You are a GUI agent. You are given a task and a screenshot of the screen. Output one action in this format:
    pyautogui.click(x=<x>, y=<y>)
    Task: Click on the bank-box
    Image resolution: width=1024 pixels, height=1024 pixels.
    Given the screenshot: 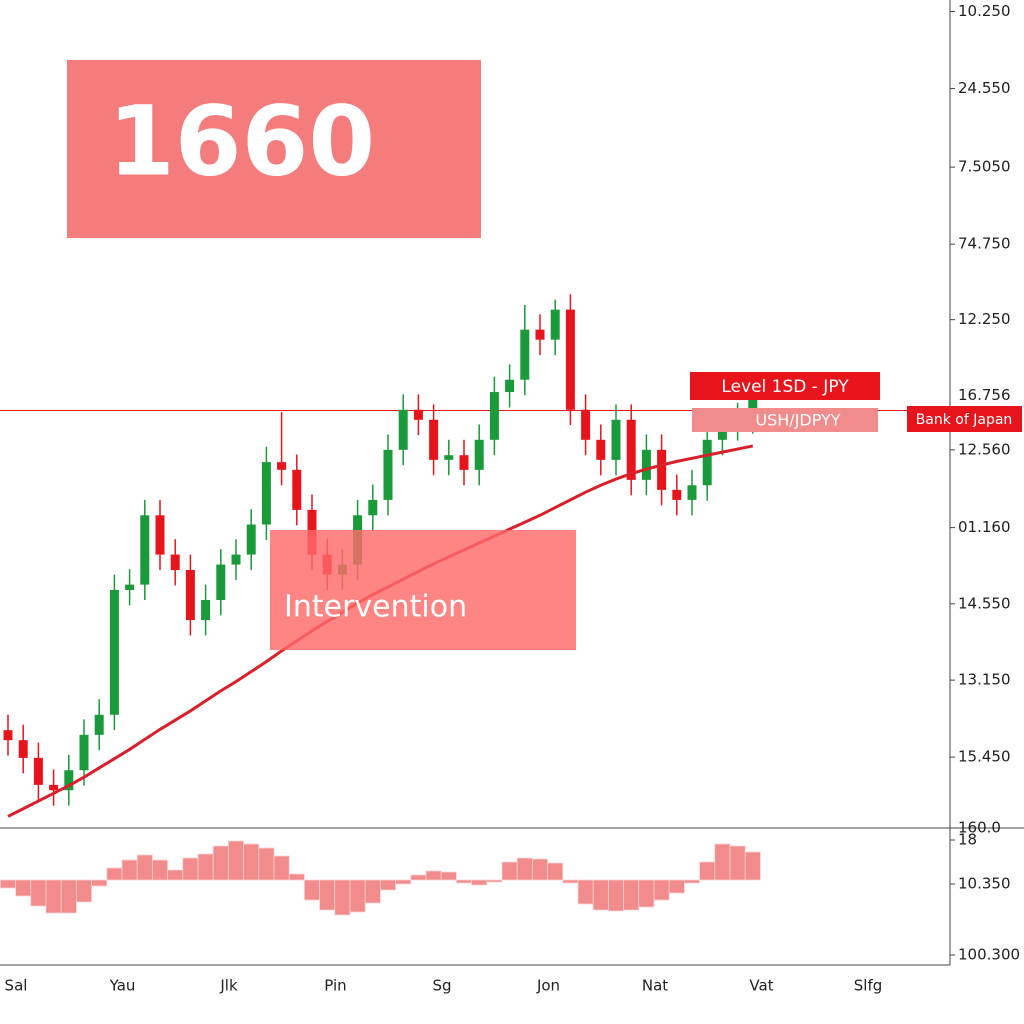 What is the action you would take?
    pyautogui.click(x=964, y=419)
    